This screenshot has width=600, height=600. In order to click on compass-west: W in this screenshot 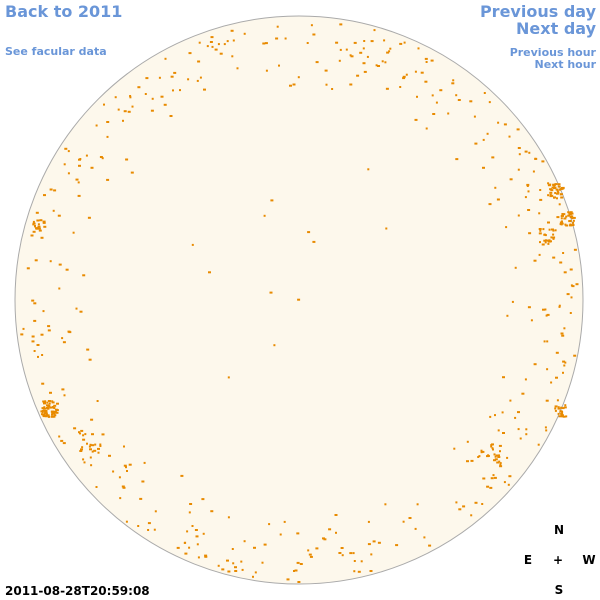, I will do `click(588, 560)`.